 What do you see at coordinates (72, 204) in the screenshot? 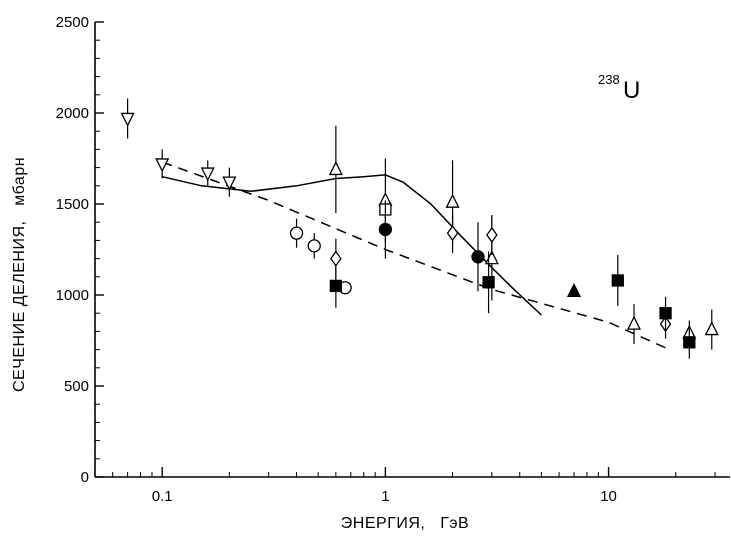
I see `y-tick-label: 1500` at bounding box center [72, 204].